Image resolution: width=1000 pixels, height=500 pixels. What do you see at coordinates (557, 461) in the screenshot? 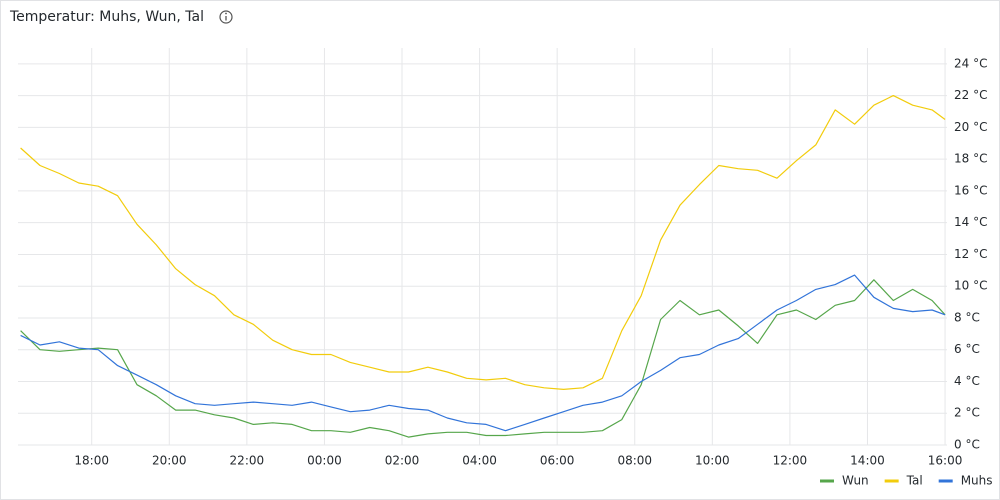
I see `x-tick-label: 06:00` at bounding box center [557, 461].